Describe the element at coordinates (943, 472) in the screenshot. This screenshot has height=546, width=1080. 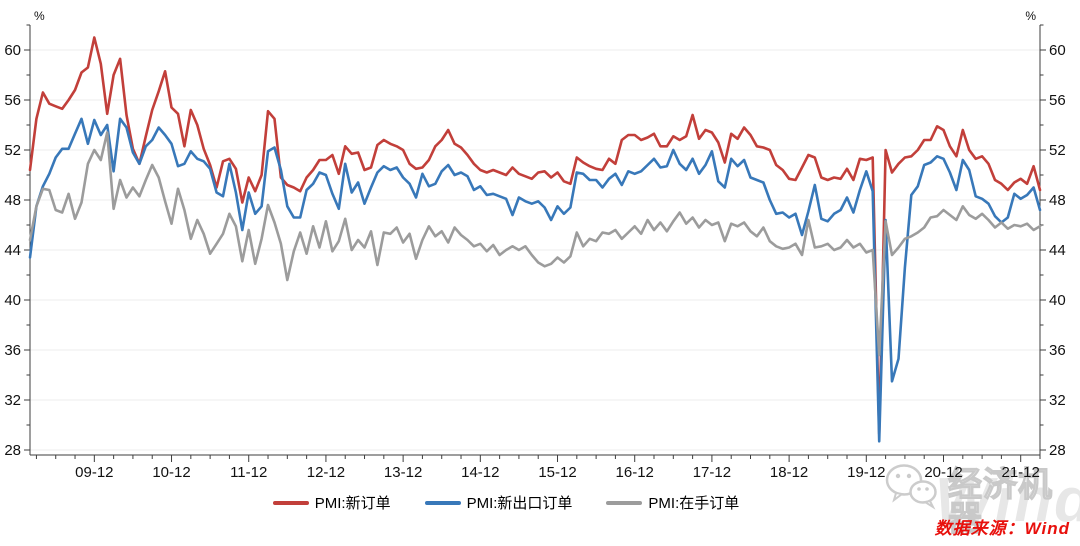
I see `svg-text: 20-12` at that location.